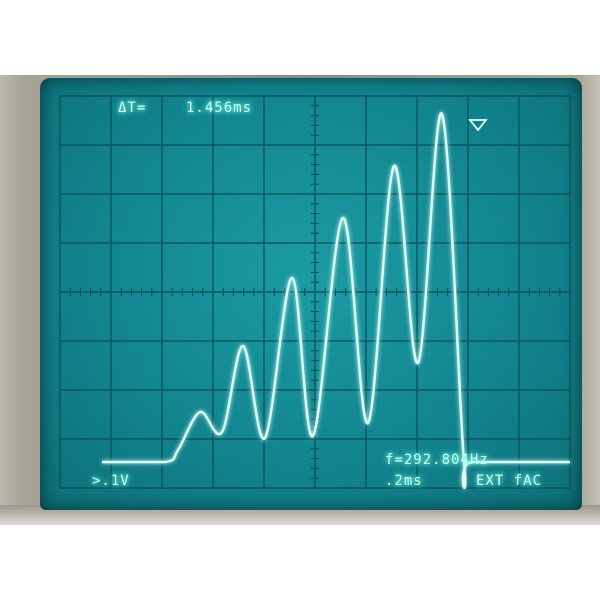  What do you see at coordinates (111, 481) in the screenshot?
I see `volts-per-div-readout: >.1V` at bounding box center [111, 481].